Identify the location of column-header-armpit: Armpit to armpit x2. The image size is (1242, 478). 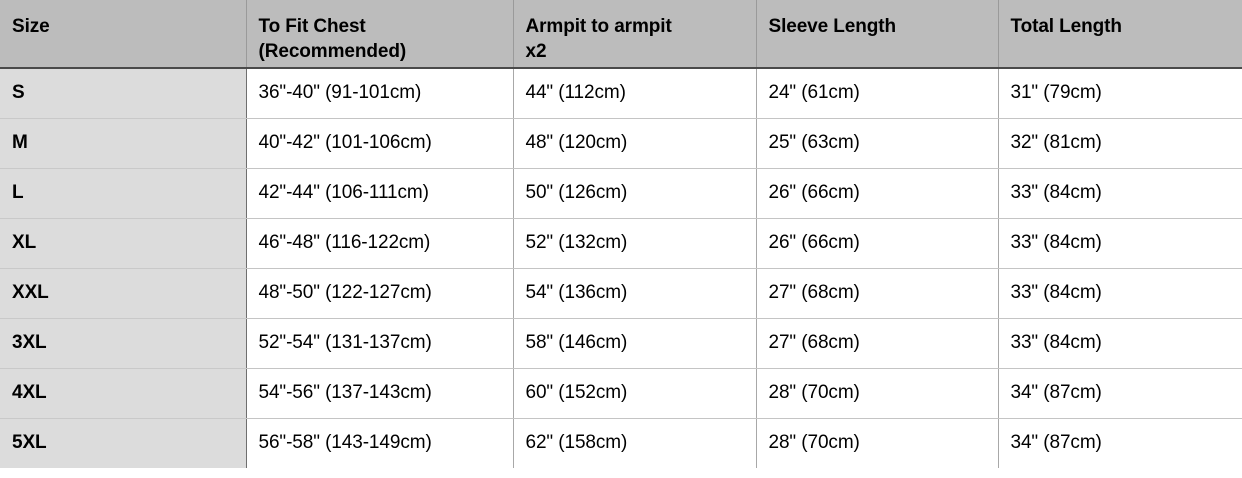
(635, 34).